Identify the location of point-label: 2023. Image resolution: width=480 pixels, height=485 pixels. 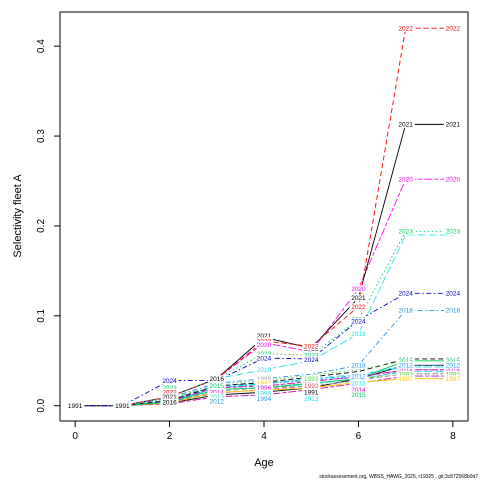
(311, 356).